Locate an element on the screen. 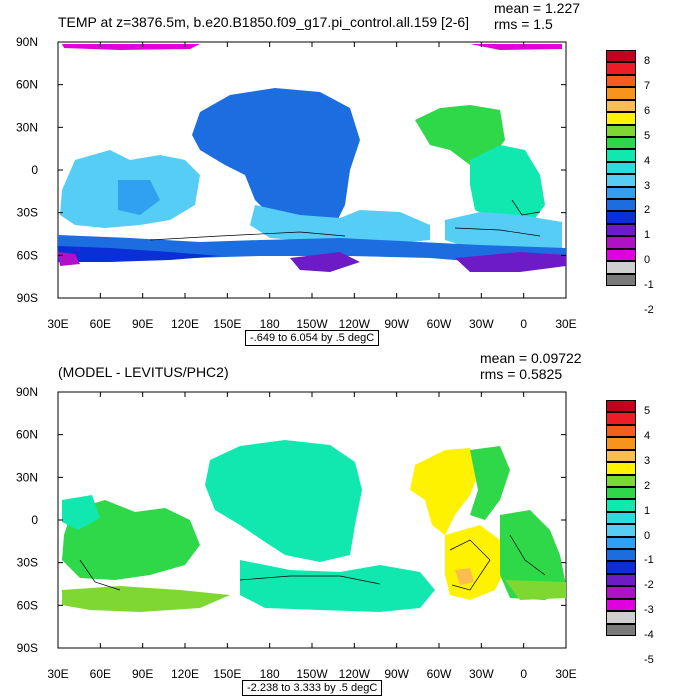  field-southern-deep is located at coordinates (139, 254).